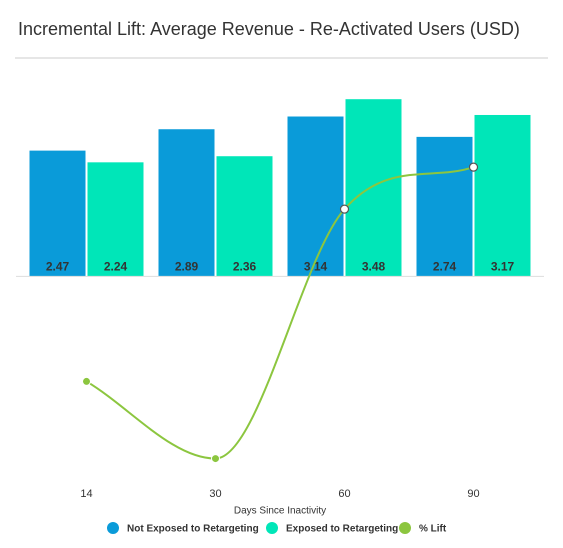 Image resolution: width=563 pixels, height=548 pixels. What do you see at coordinates (473, 494) in the screenshot?
I see `x-tick-label: 90` at bounding box center [473, 494].